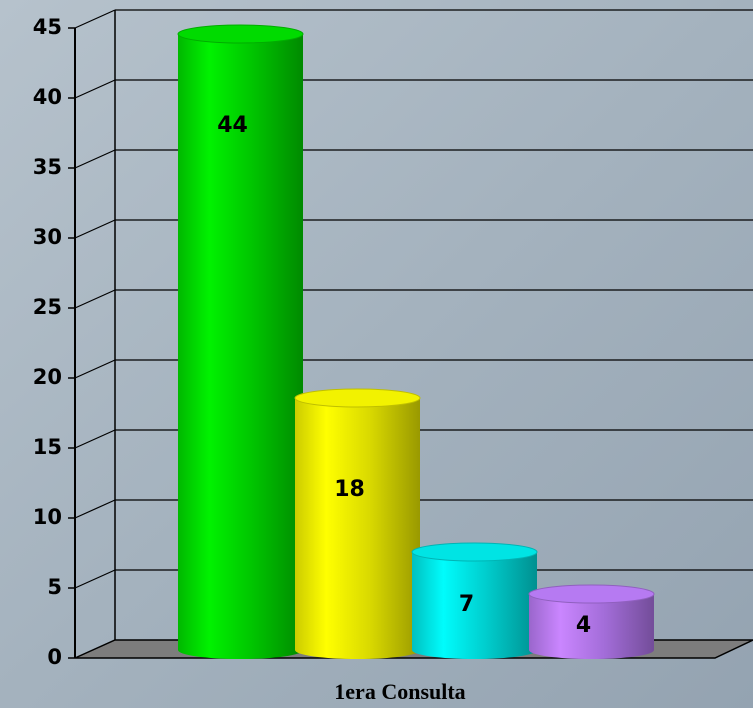 Image resolution: width=753 pixels, height=708 pixels. What do you see at coordinates (54, 587) in the screenshot?
I see `y-tick-label: 5` at bounding box center [54, 587].